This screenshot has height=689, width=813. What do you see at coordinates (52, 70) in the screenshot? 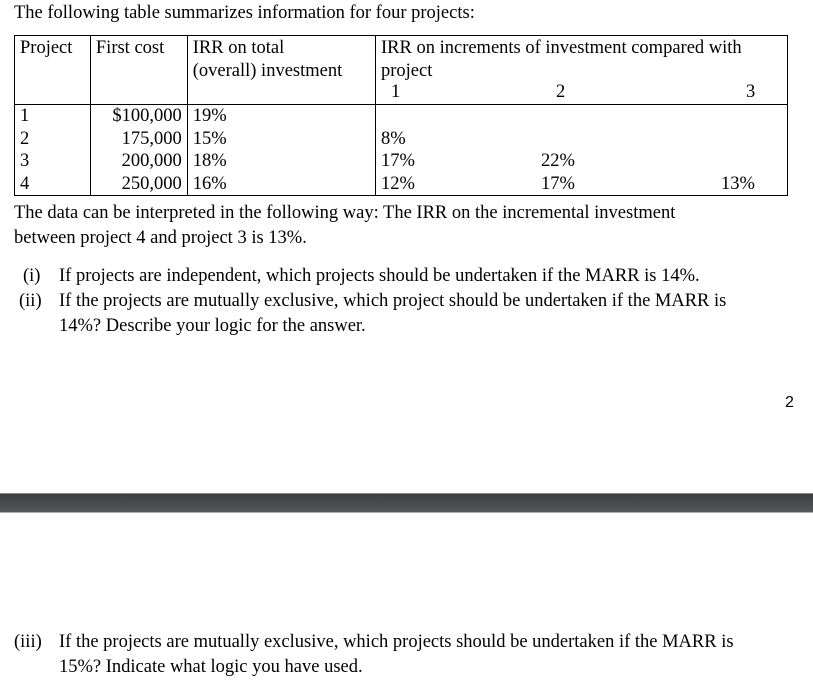
I see `header-project: Project` at bounding box center [52, 70].